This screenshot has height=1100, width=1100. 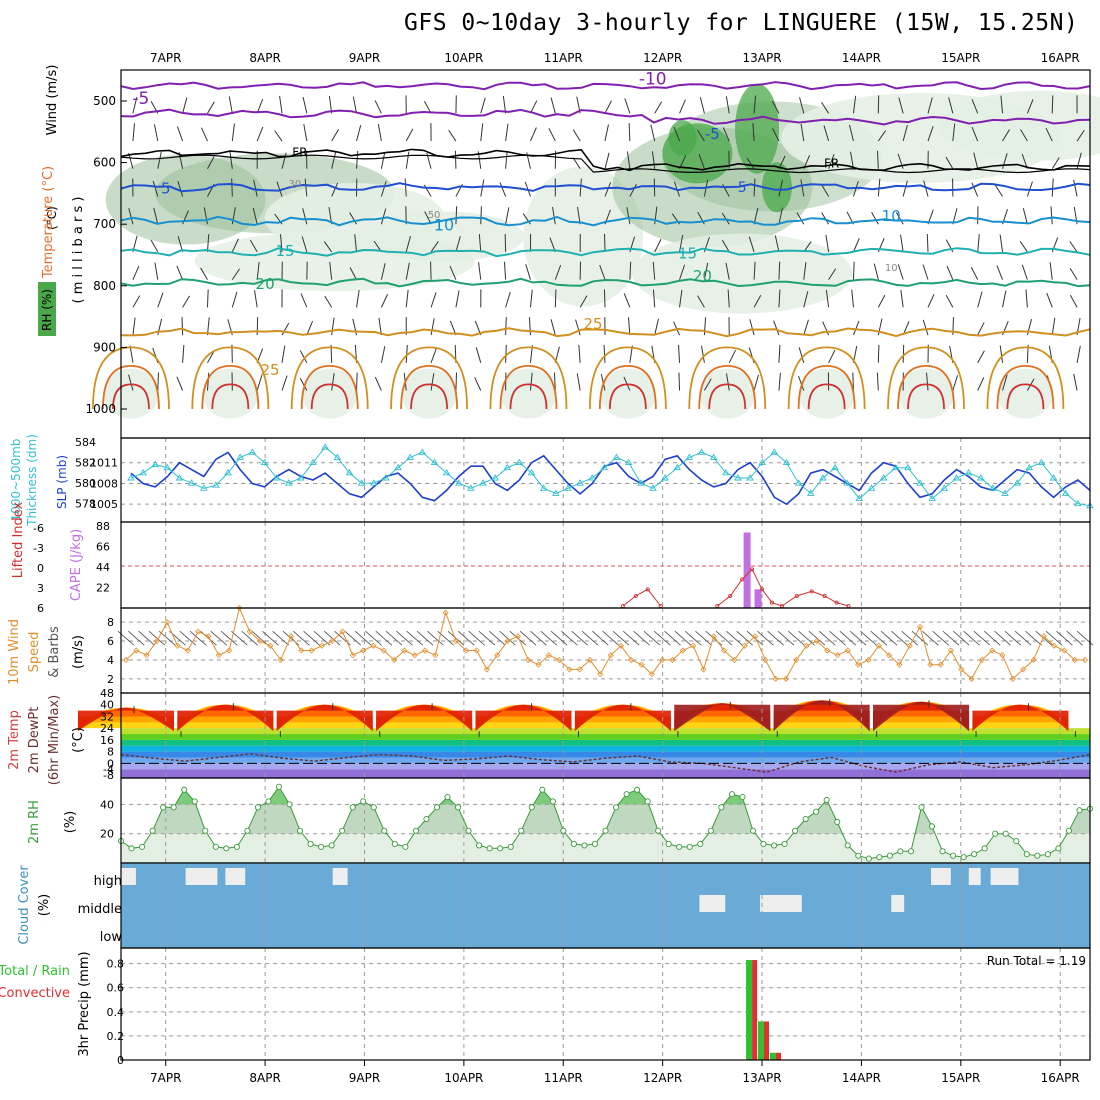 I want to click on lifted-index-tick-label: 0, so click(x=40, y=568).